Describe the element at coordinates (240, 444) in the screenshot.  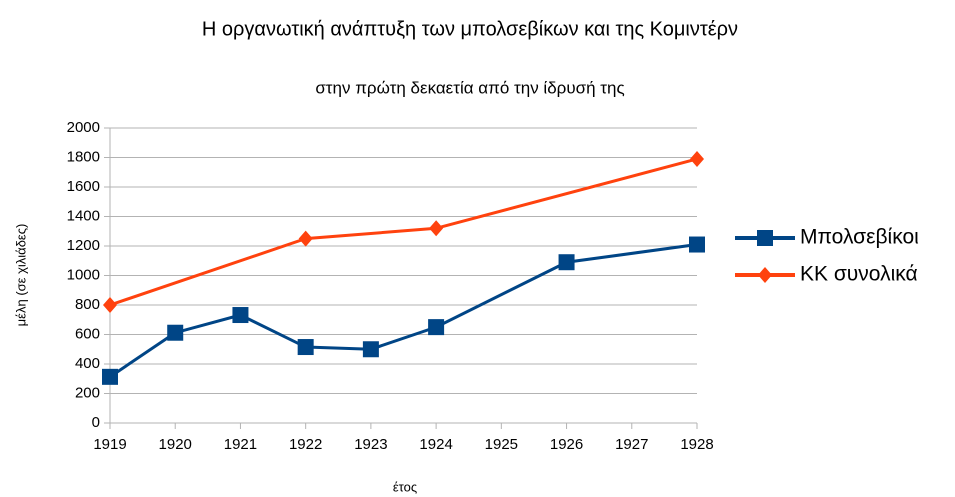
I see `x-tick-label: 1921` at that location.